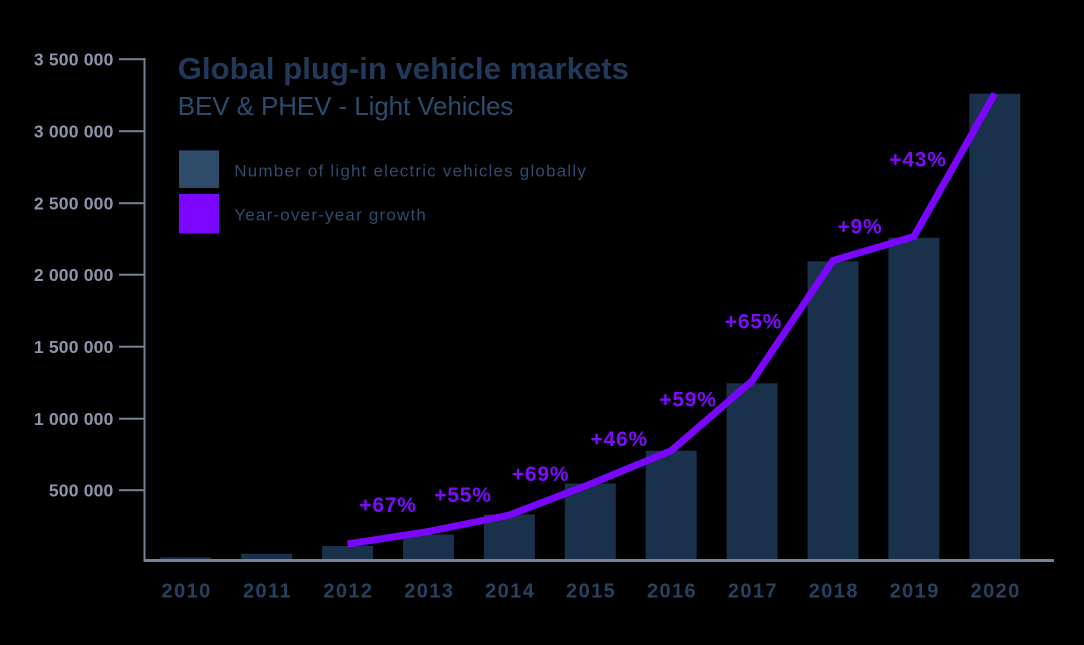  I want to click on svg-text: 2 500 000, so click(74, 204).